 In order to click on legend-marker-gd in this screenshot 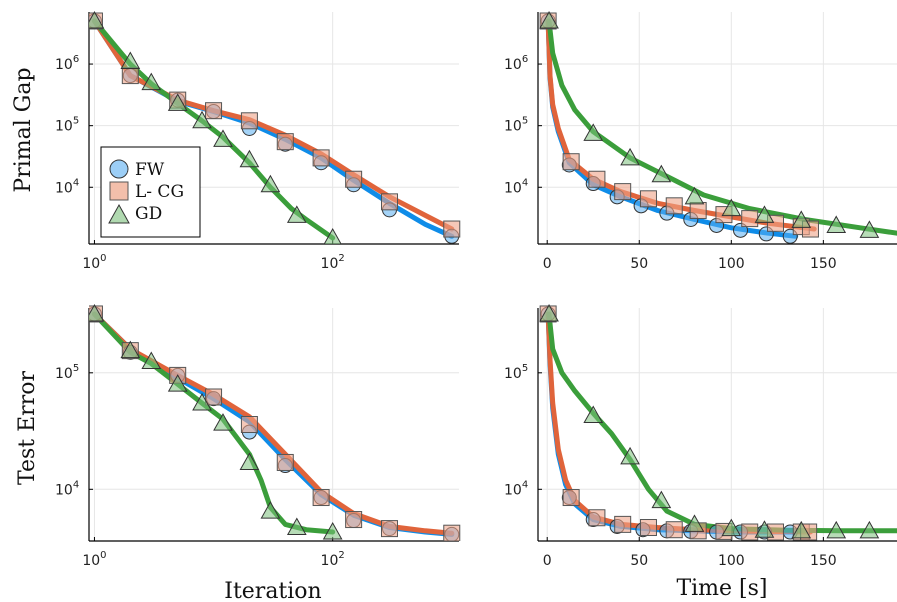, I will do `click(119, 213)`.